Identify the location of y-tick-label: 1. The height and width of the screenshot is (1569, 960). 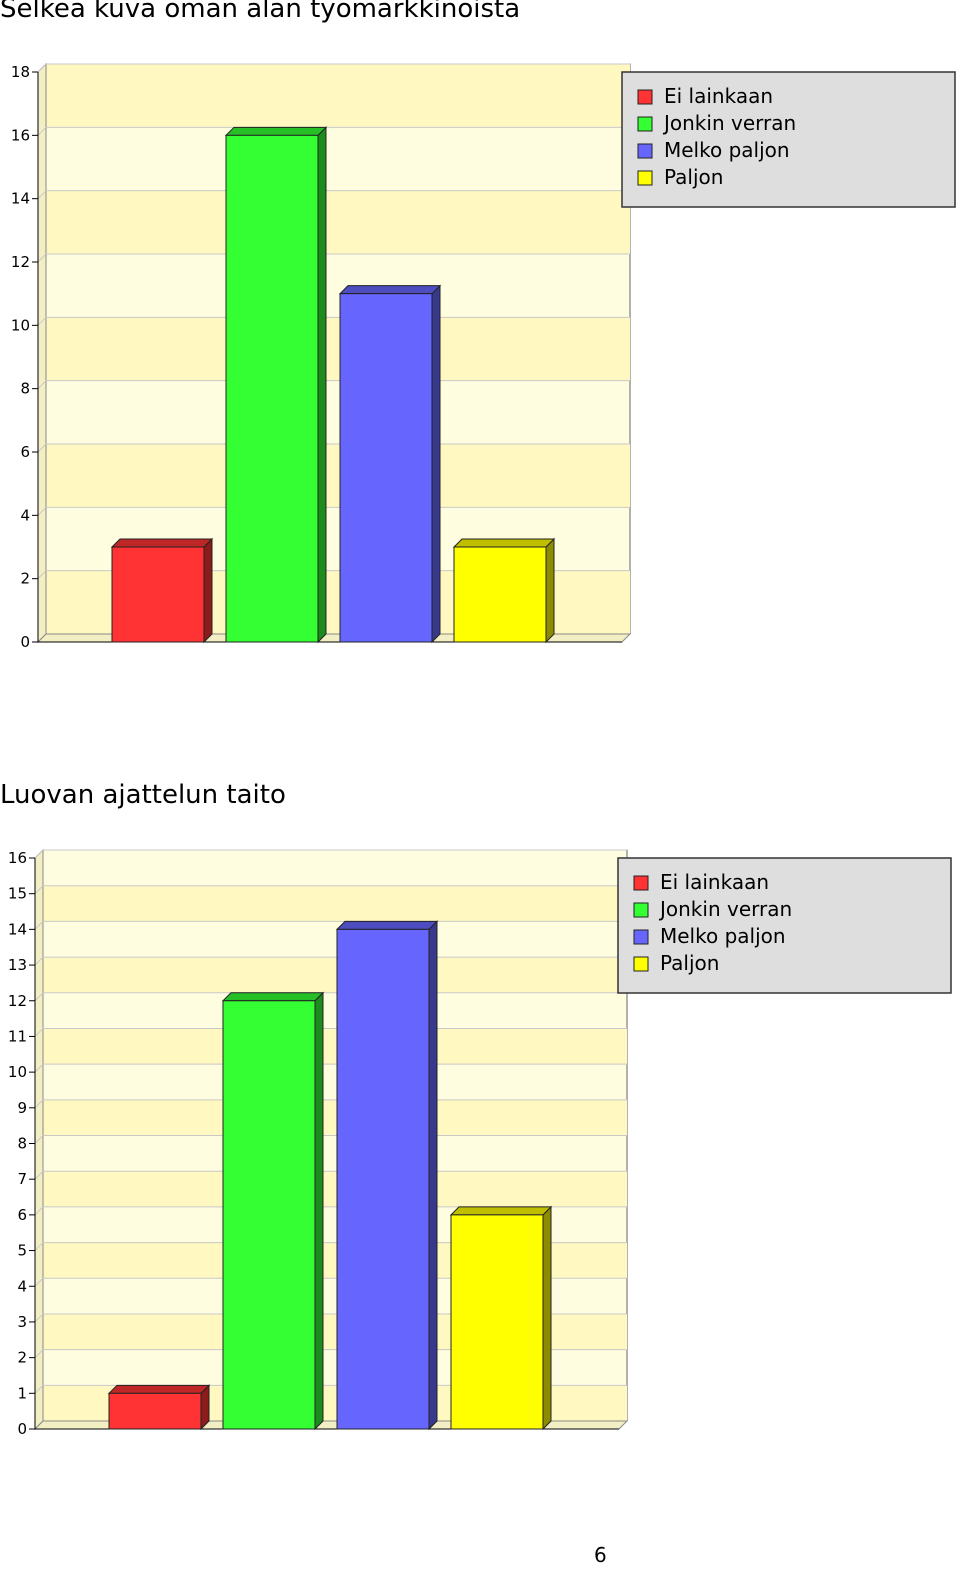
(22, 1393).